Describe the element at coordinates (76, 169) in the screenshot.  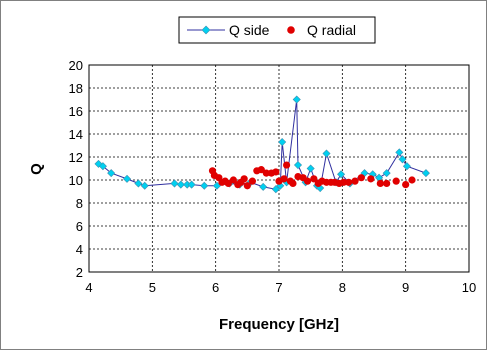
I see `y-tick-labels: 2 4 6 8 10 12 14 16 18 20` at that location.